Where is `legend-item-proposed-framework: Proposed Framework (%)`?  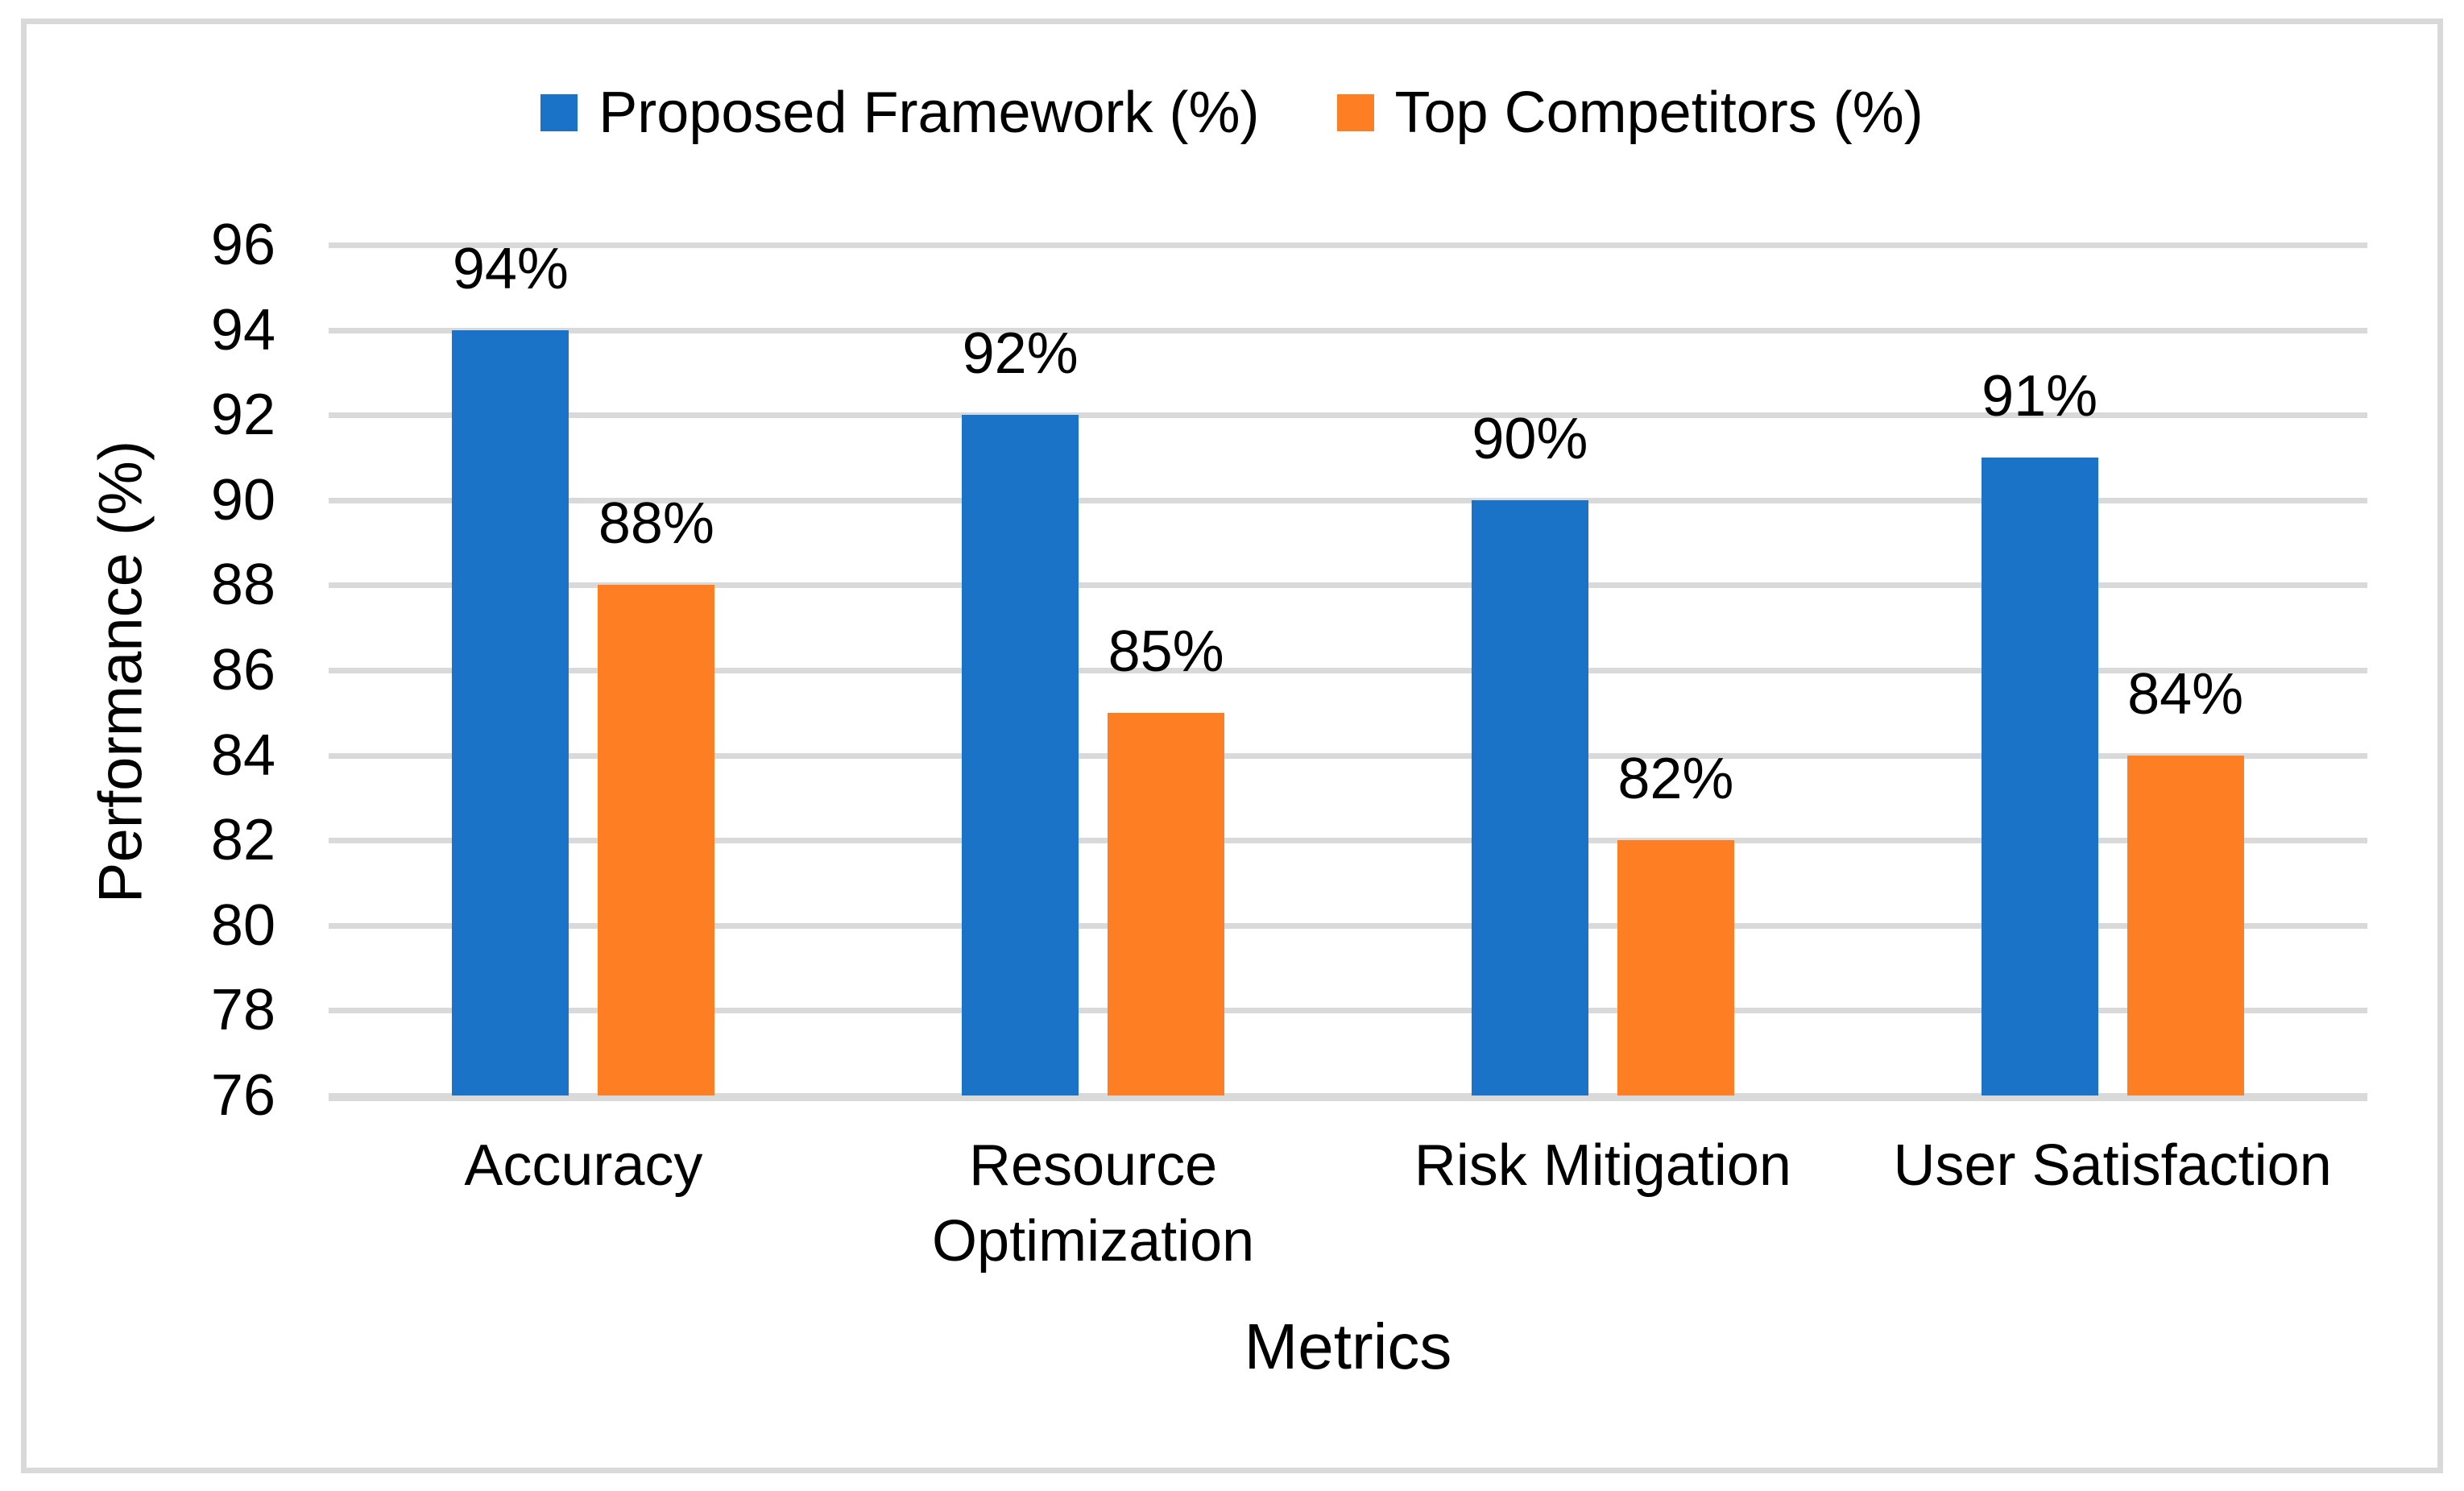
legend-item-proposed-framework: Proposed Framework (%) is located at coordinates (900, 113).